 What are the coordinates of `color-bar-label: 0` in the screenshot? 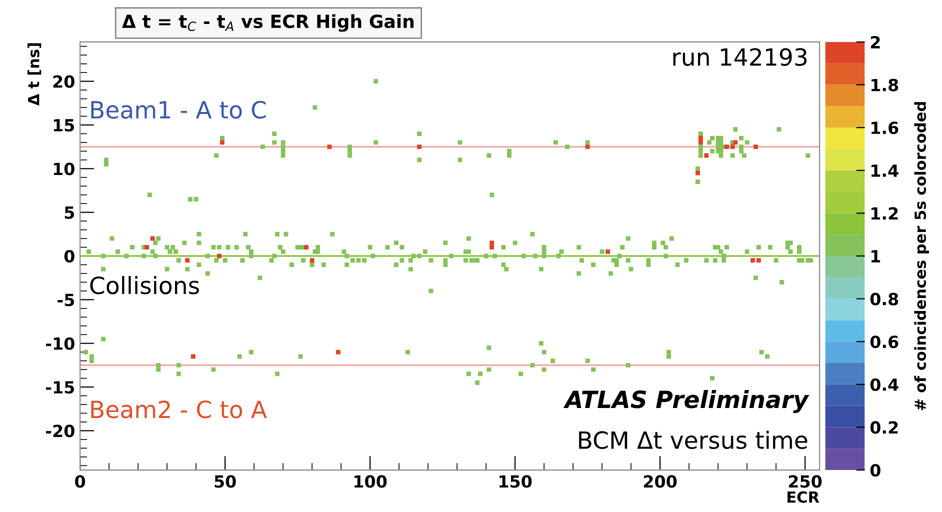 It's located at (875, 470).